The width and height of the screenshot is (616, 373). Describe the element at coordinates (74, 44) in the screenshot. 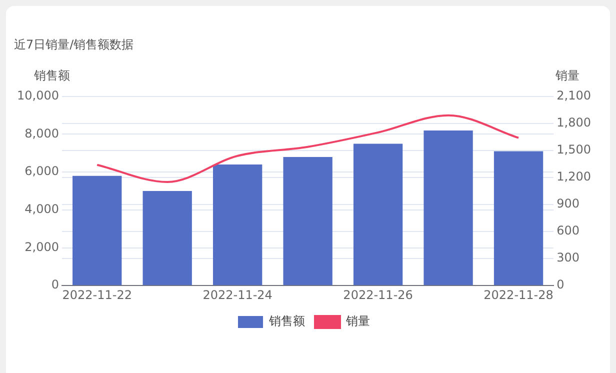

I see `chart-title: 近7日销量/销售额数据` at that location.